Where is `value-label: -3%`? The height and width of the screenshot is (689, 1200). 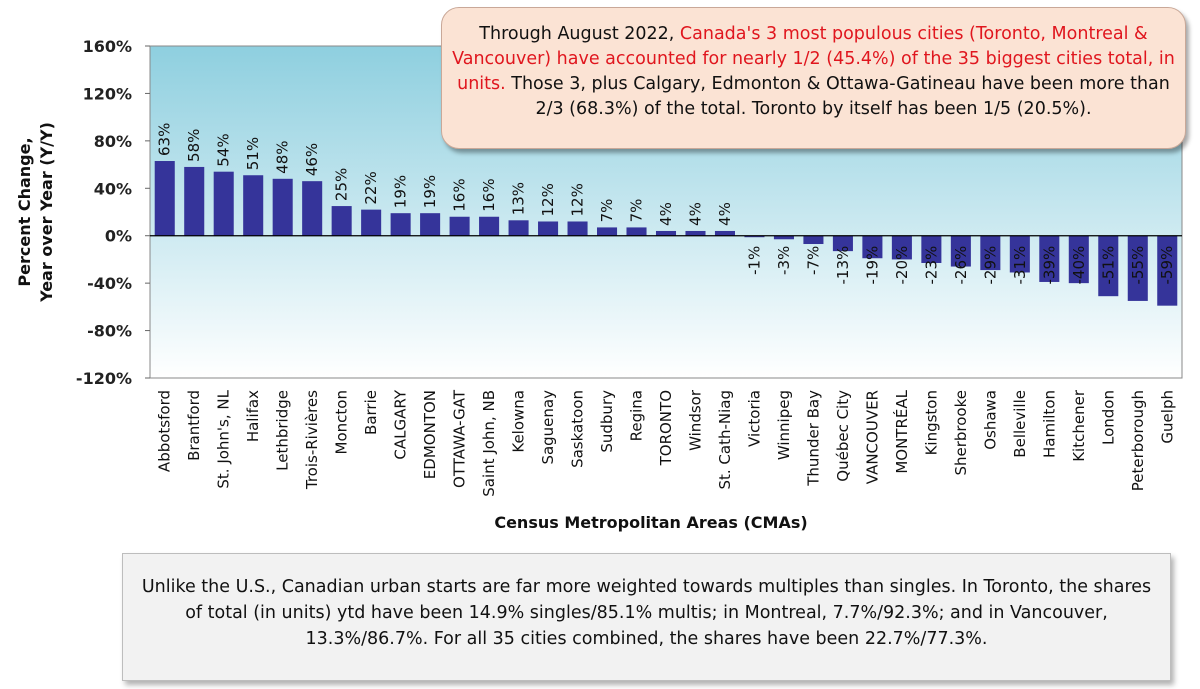
value-label: -3% is located at coordinates (784, 260).